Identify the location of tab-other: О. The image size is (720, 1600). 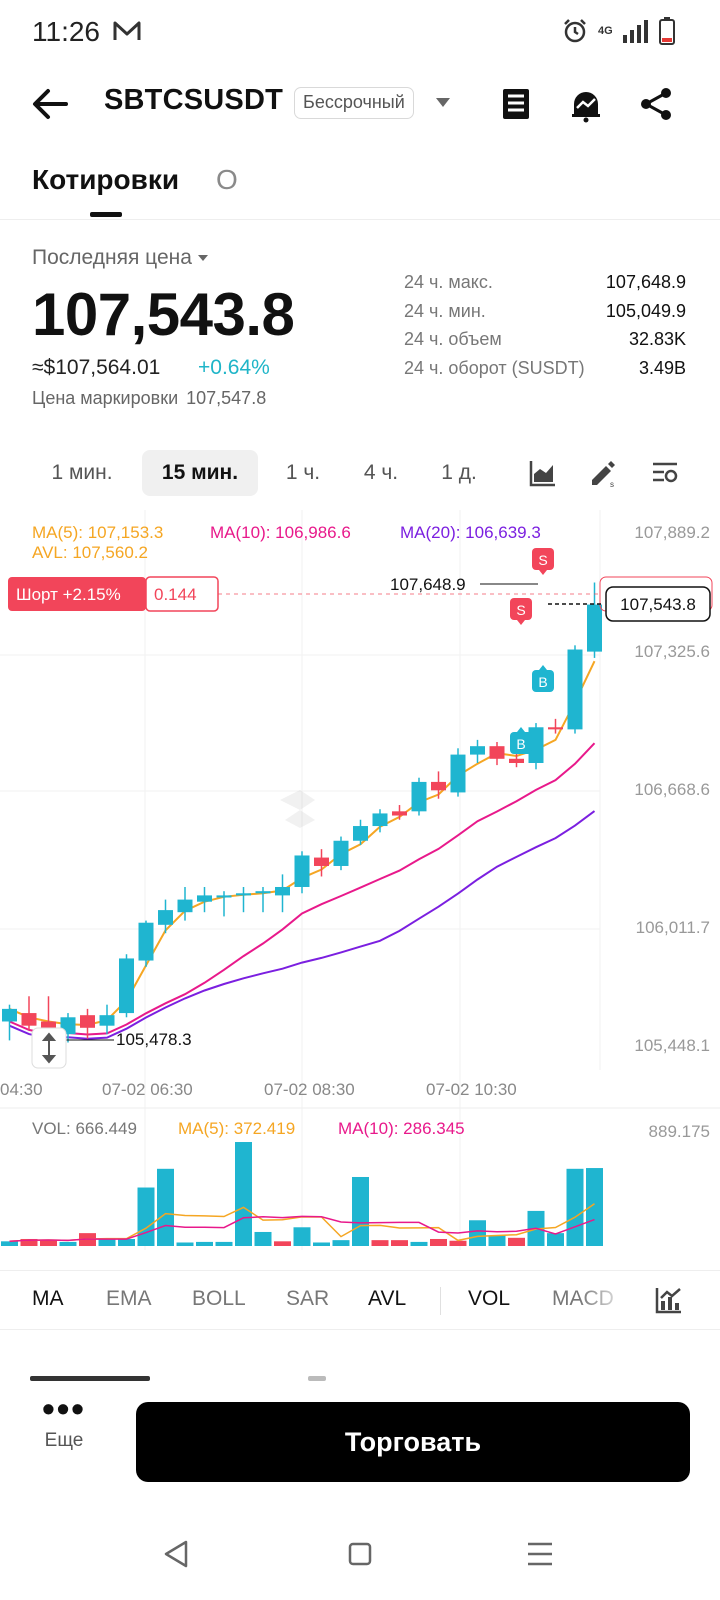
(227, 179).